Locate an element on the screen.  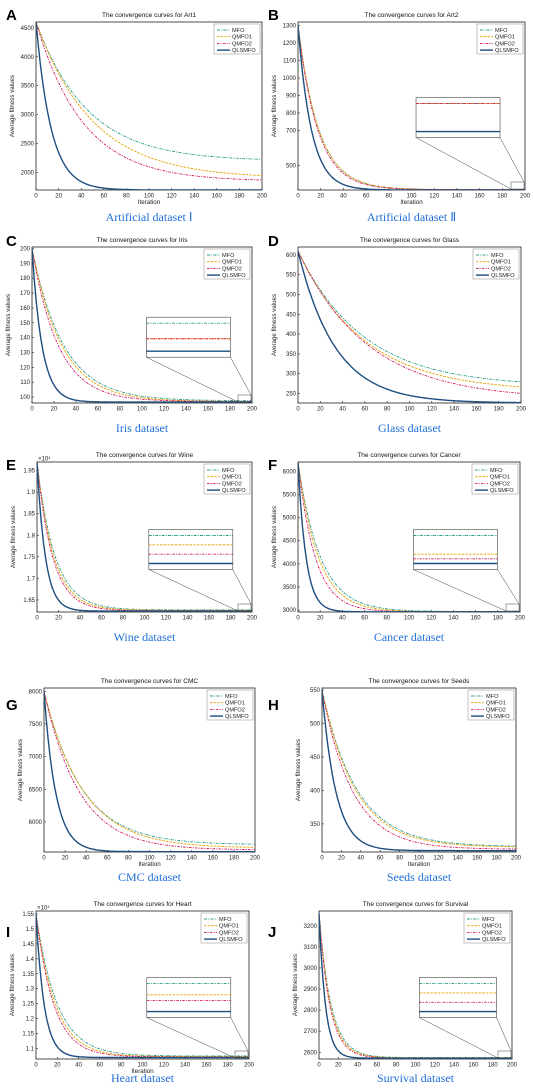
y-tick-label: 2700 is located at coordinates (311, 1032).